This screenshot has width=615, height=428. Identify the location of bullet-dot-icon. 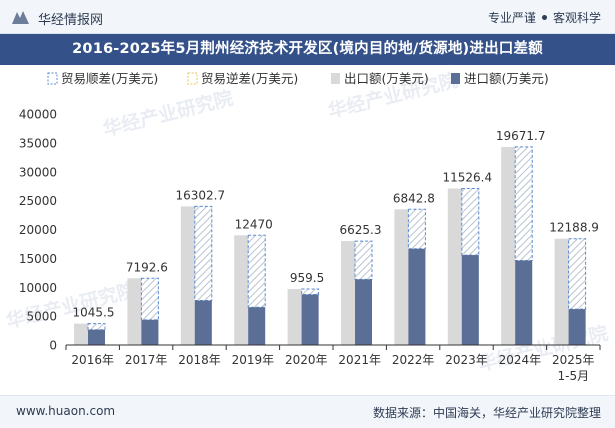
(544, 17).